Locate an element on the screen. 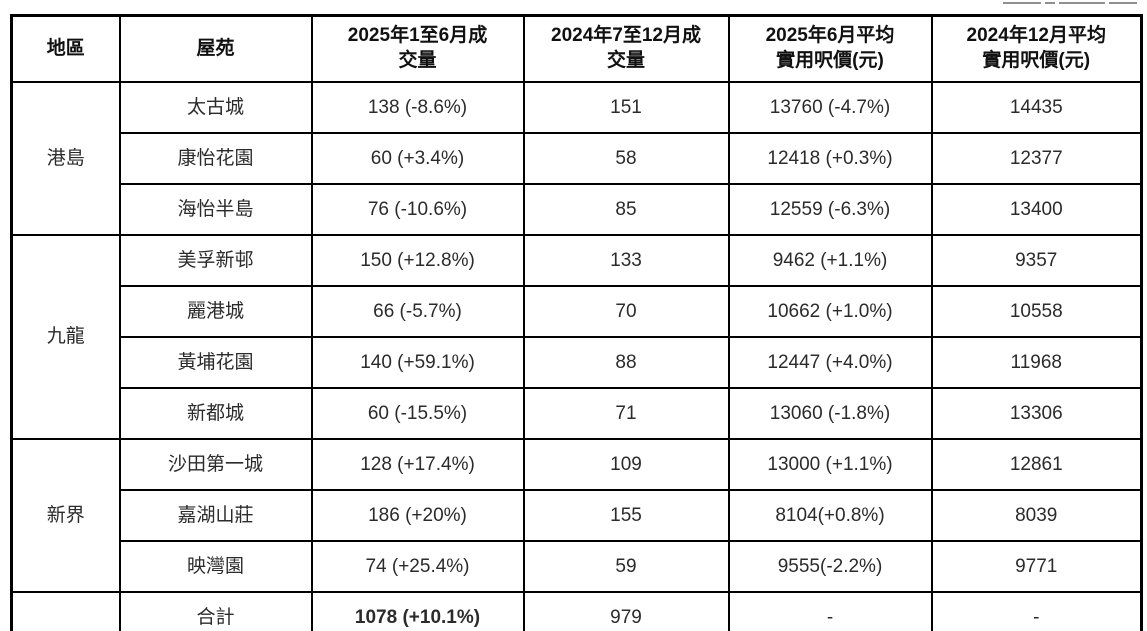  price-2025-cell: 8104(+0.8%) is located at coordinates (830, 515).